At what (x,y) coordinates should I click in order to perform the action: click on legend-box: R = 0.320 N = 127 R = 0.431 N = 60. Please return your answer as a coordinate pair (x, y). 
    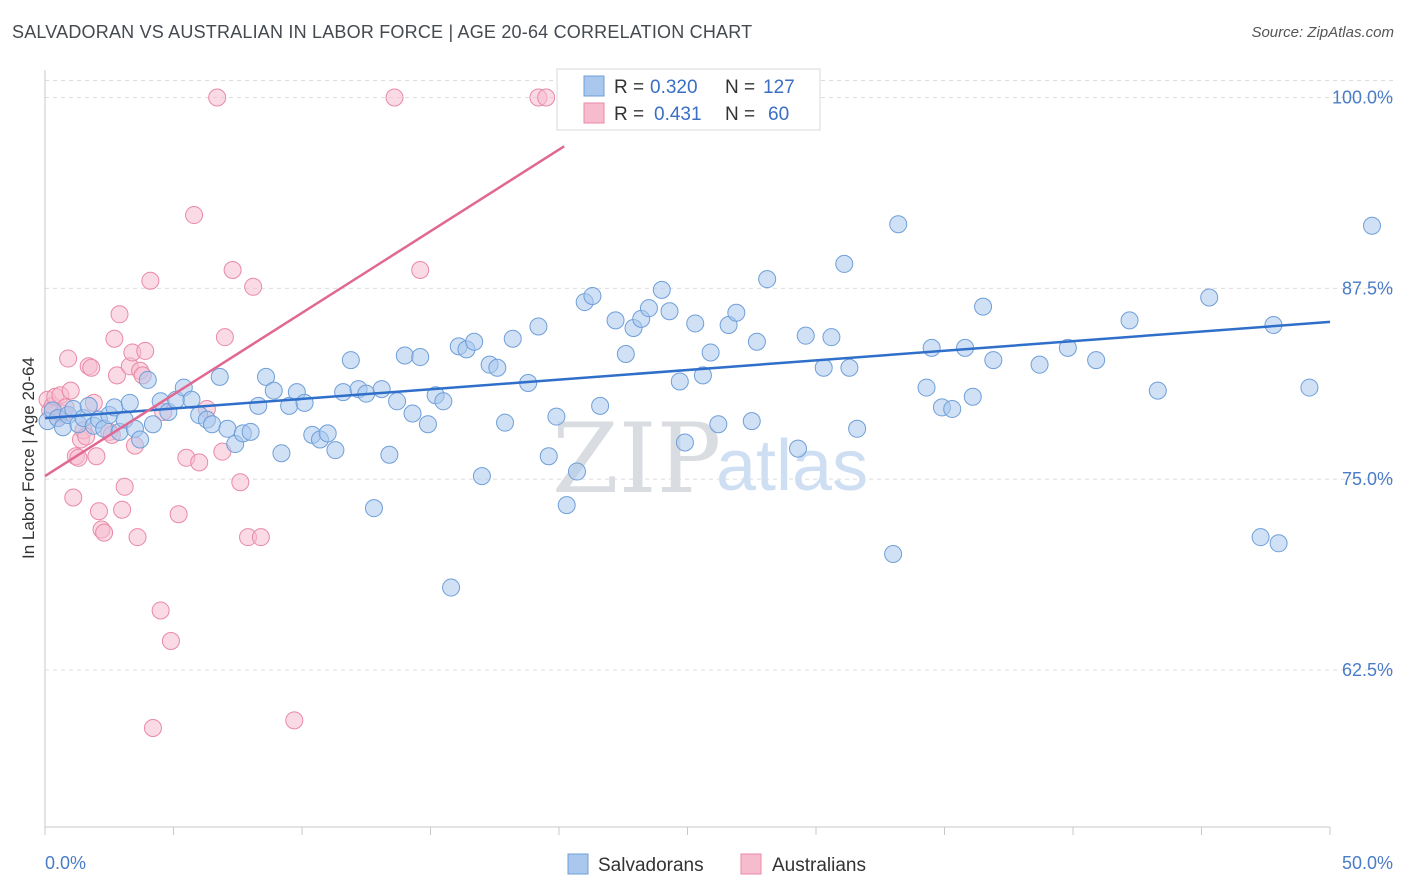
    Looking at the image, I should click on (688, 99).